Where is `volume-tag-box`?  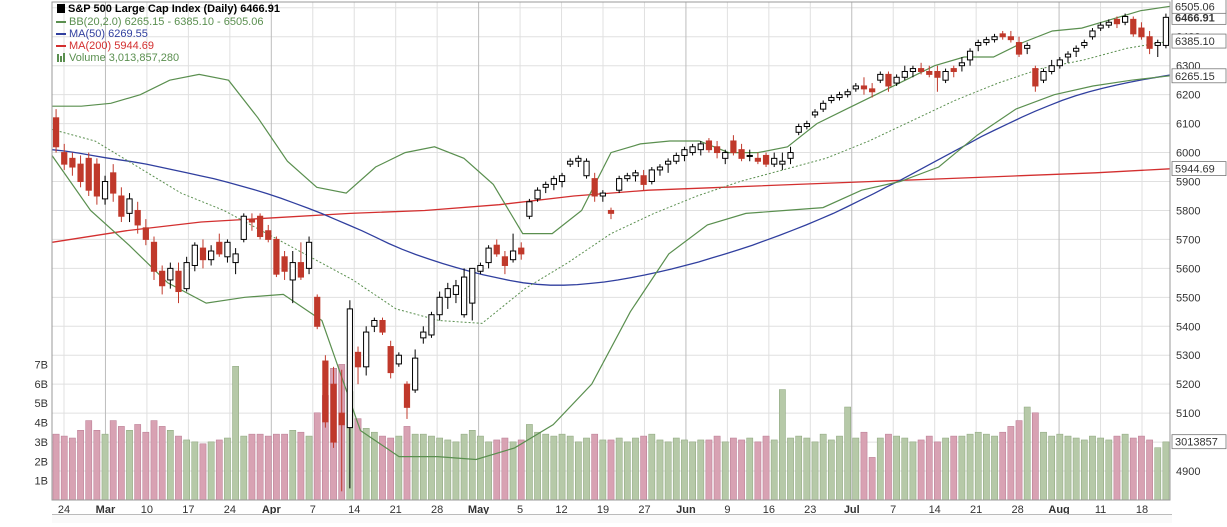
volume-tag-box is located at coordinates (1199, 442).